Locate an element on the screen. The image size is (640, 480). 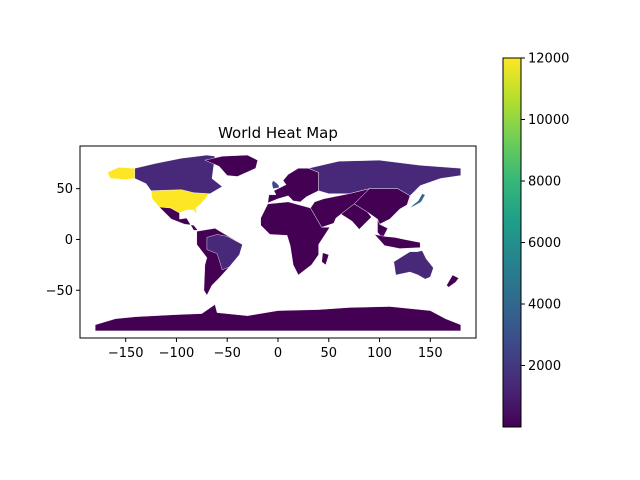
region-brazil is located at coordinates (224, 252).